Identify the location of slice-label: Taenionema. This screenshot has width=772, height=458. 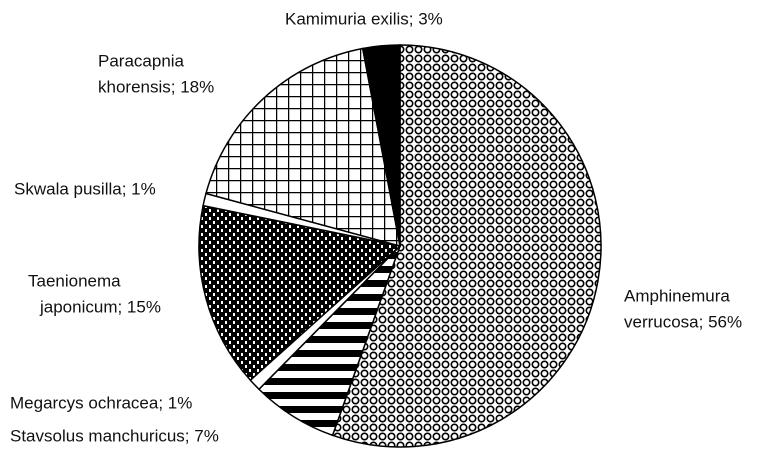
(74, 280).